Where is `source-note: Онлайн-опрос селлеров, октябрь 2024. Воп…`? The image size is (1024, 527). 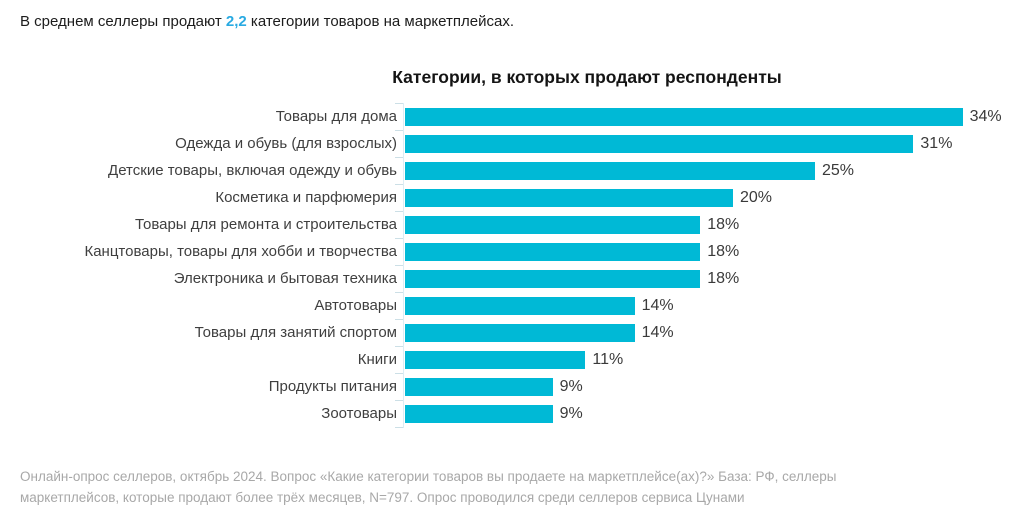
source-note: Онлайн-опрос селлеров, октябрь 2024. Воп… is located at coordinates (460, 487).